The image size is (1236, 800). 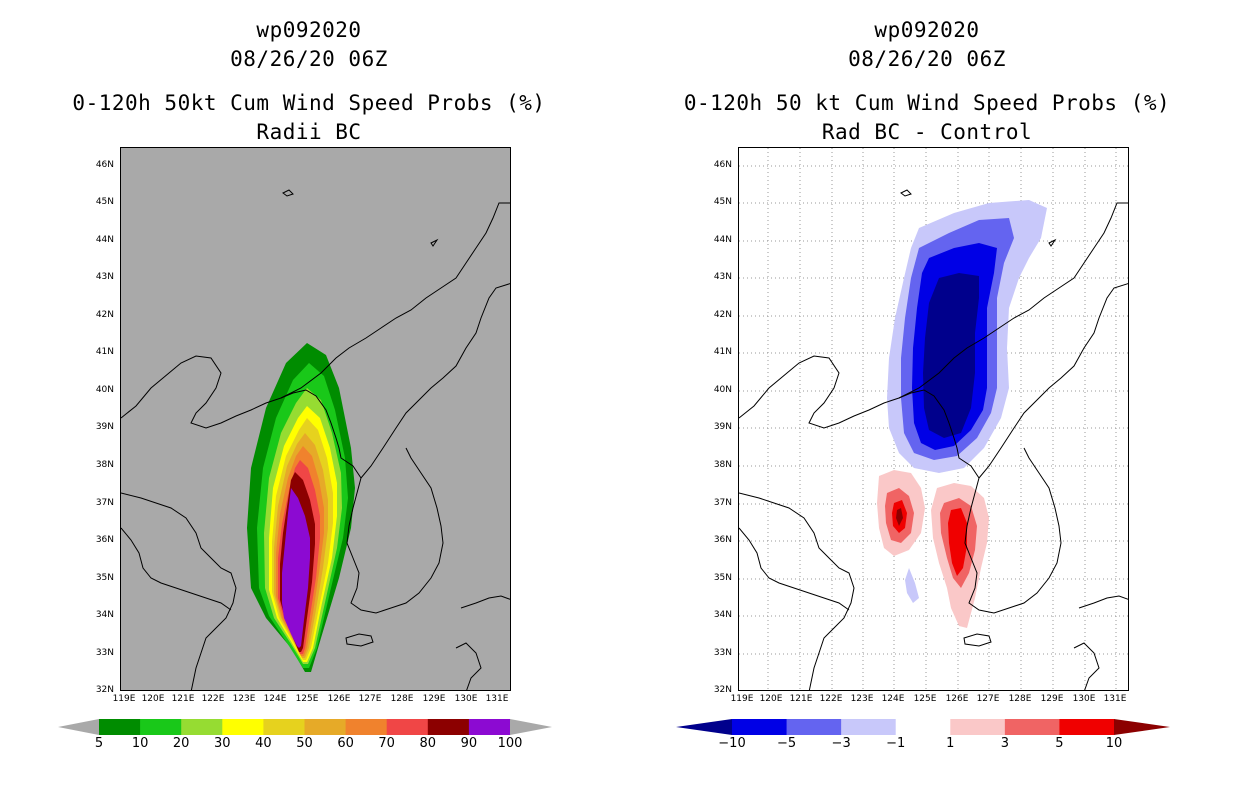 What do you see at coordinates (950, 743) in the screenshot?
I see `colorbar-label: 1` at bounding box center [950, 743].